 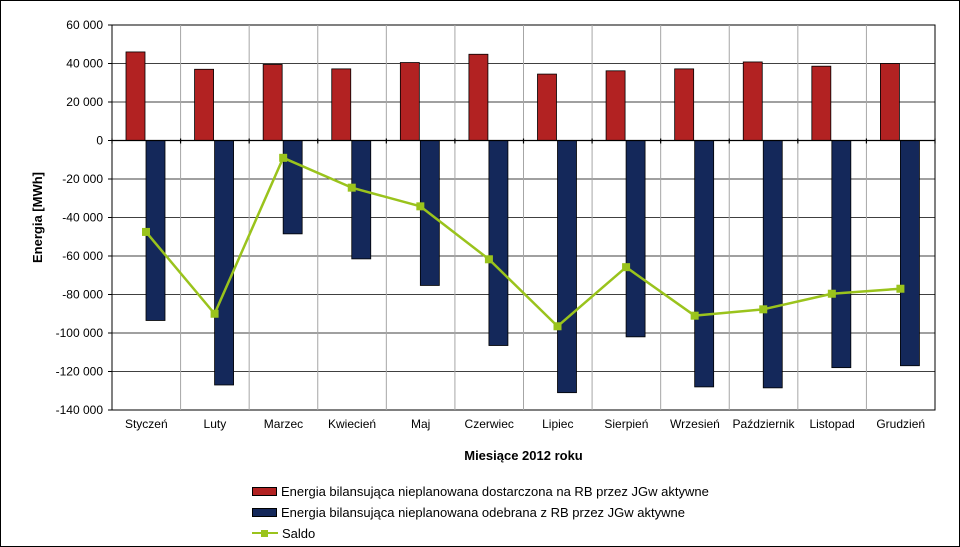 What do you see at coordinates (264, 512) in the screenshot?
I see `legend-swatch-received` at bounding box center [264, 512].